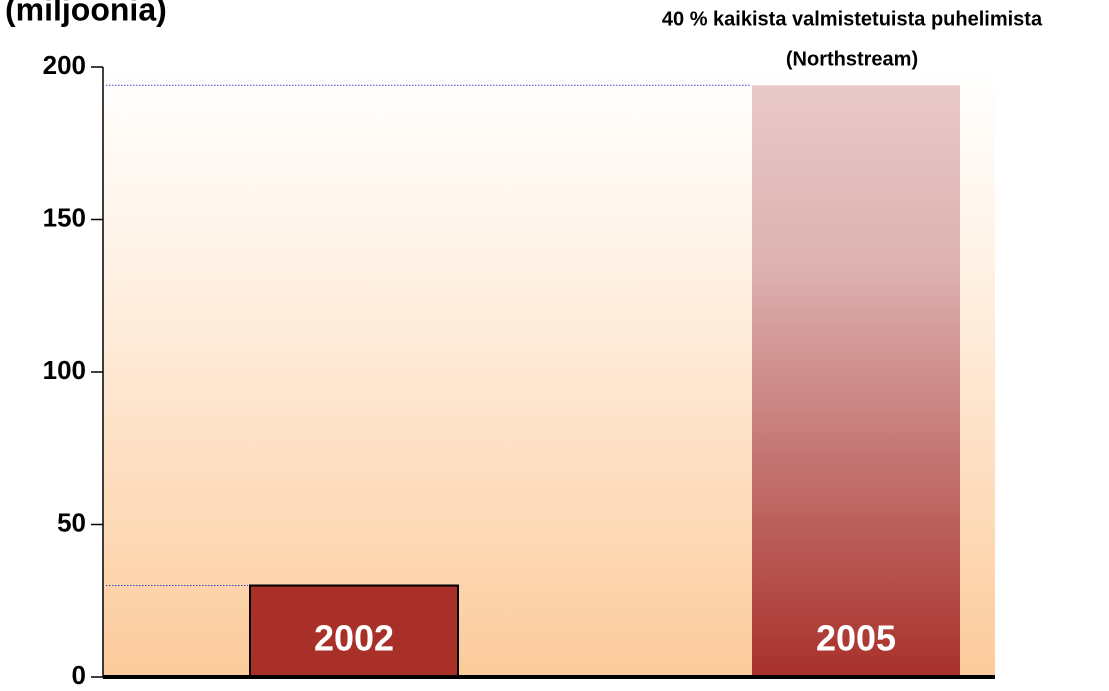 Image resolution: width=1109 pixels, height=691 pixels. Describe the element at coordinates (354, 638) in the screenshot. I see `category-label: 2002` at that location.